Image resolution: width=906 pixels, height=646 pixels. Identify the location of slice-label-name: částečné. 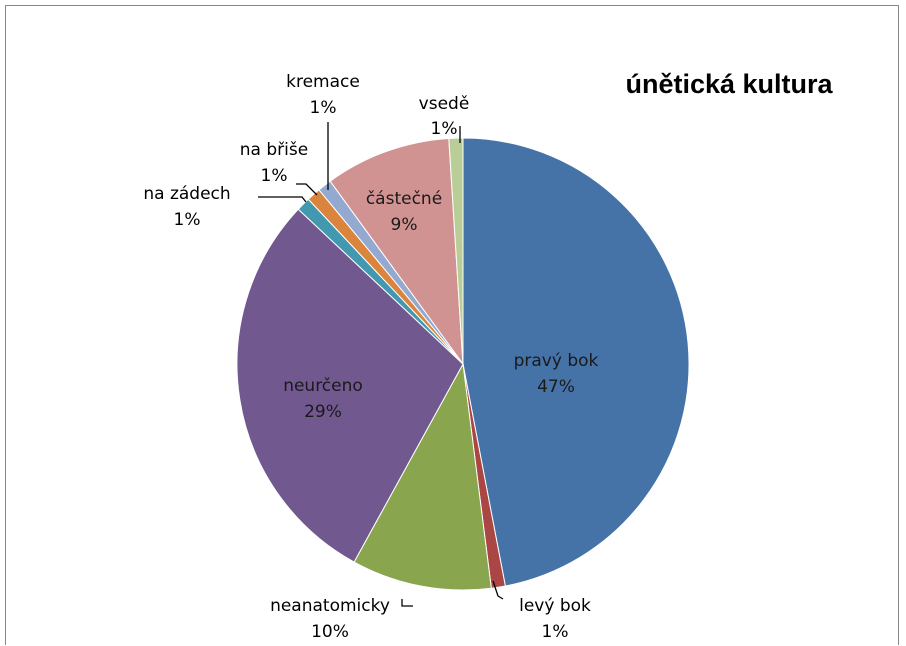
(404, 199).